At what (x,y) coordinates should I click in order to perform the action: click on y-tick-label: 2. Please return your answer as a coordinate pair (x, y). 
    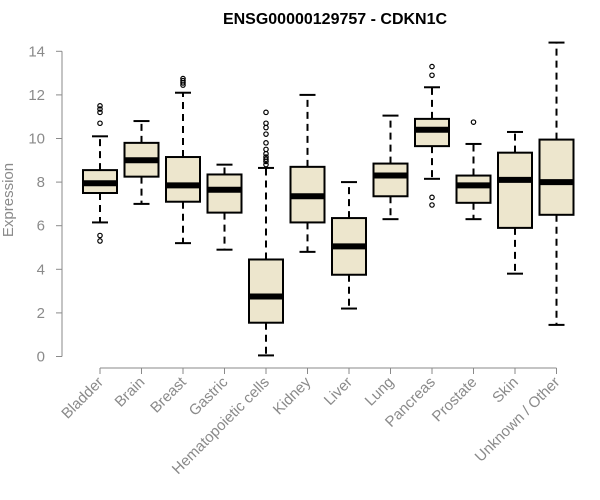
    Looking at the image, I should click on (41, 313).